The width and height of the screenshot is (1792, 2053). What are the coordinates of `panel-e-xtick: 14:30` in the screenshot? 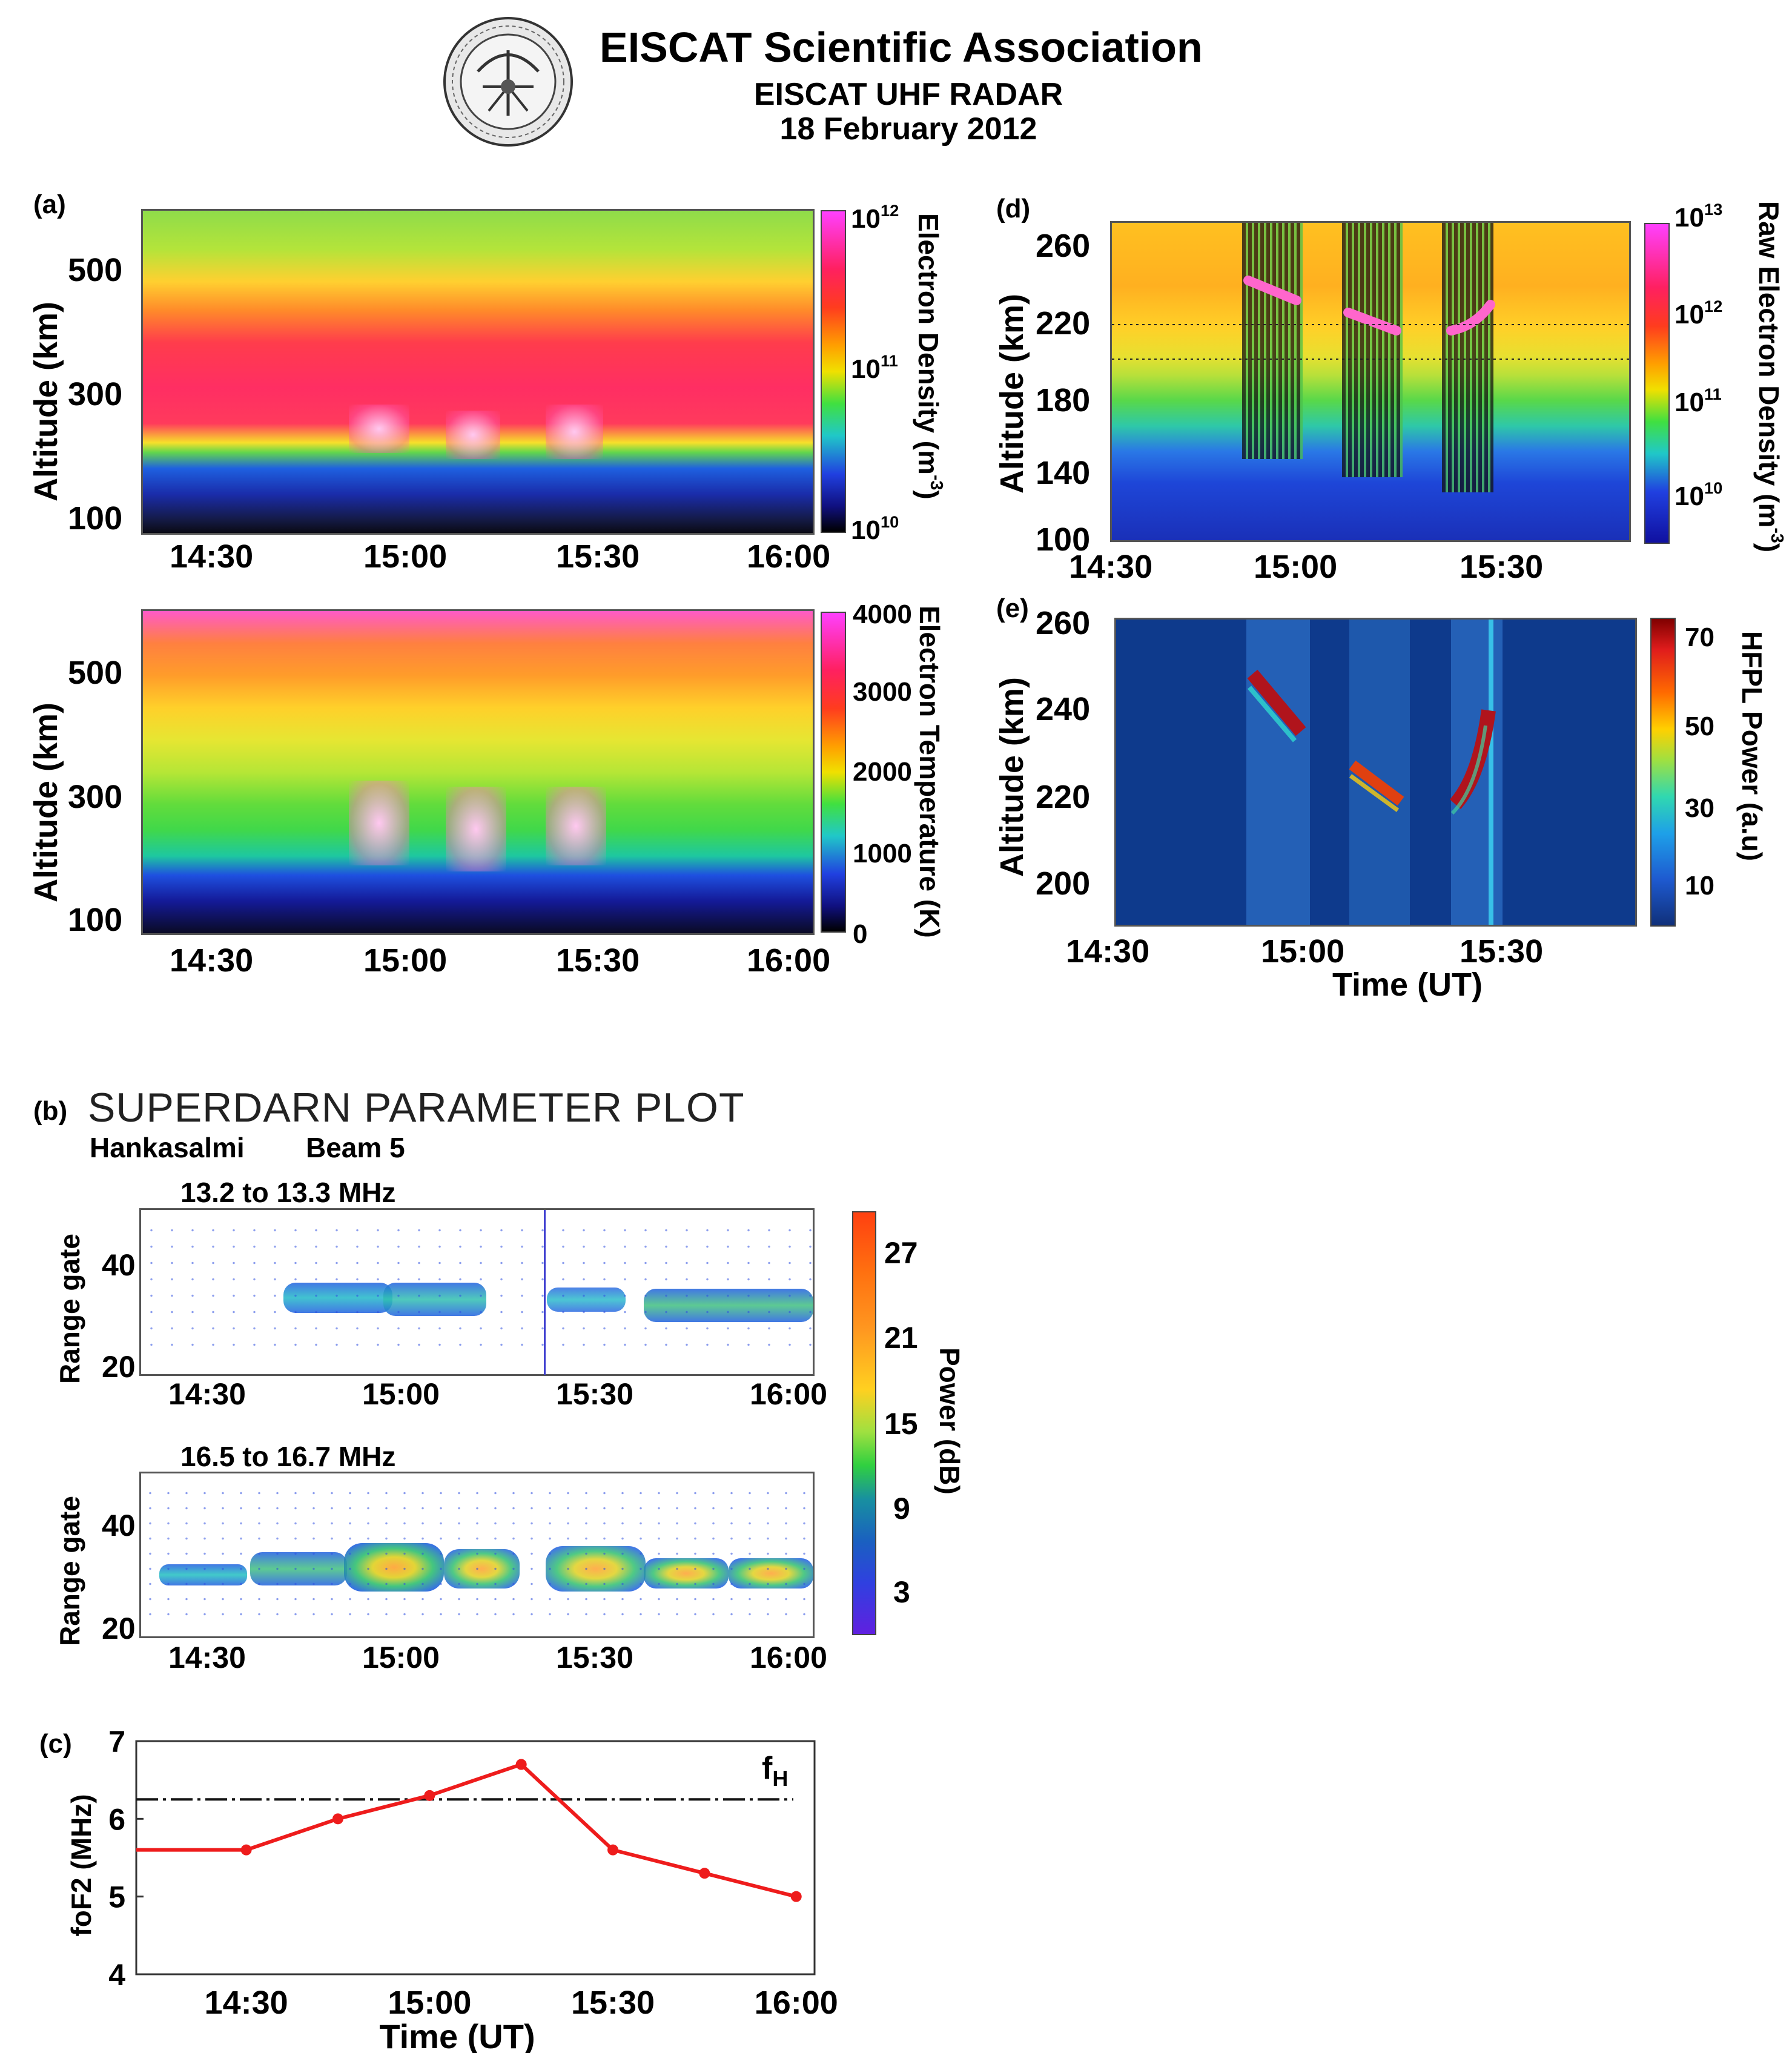 It's located at (1108, 951).